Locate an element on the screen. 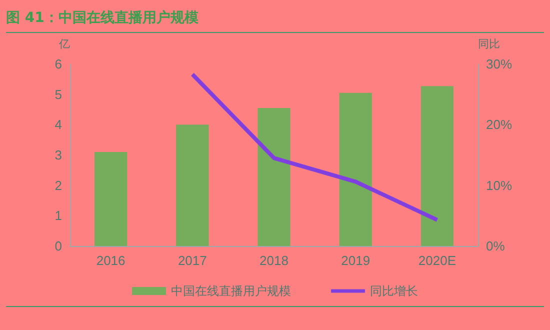 The width and height of the screenshot is (550, 330). y2-tick-label: 0% is located at coordinates (496, 246).